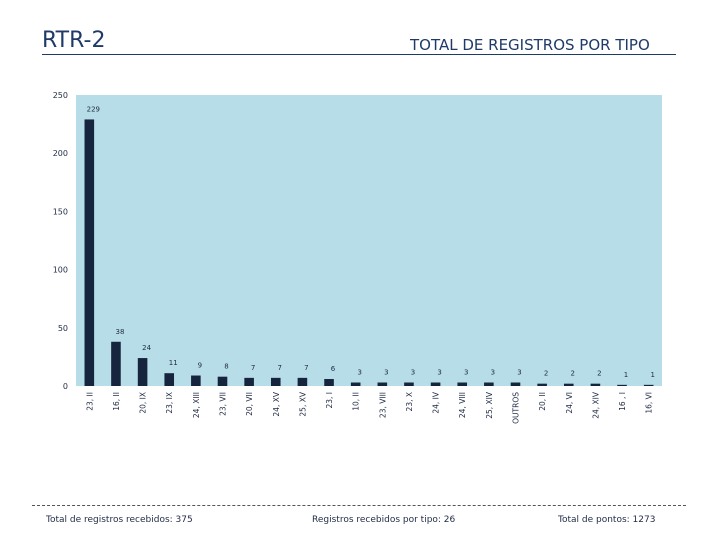 The width and height of the screenshot is (720, 540). I want to click on x-tick-label: 23, VIII, so click(382, 405).